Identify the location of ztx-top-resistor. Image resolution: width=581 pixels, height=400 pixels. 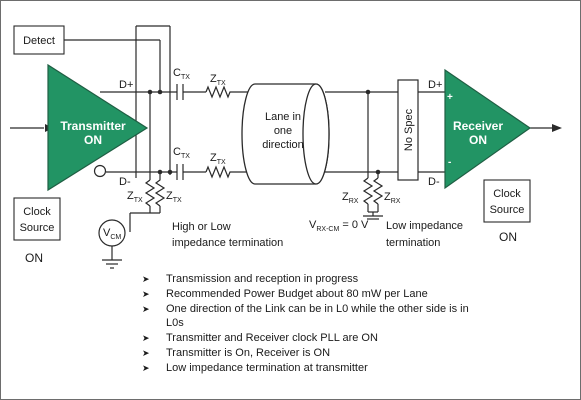
(218, 92).